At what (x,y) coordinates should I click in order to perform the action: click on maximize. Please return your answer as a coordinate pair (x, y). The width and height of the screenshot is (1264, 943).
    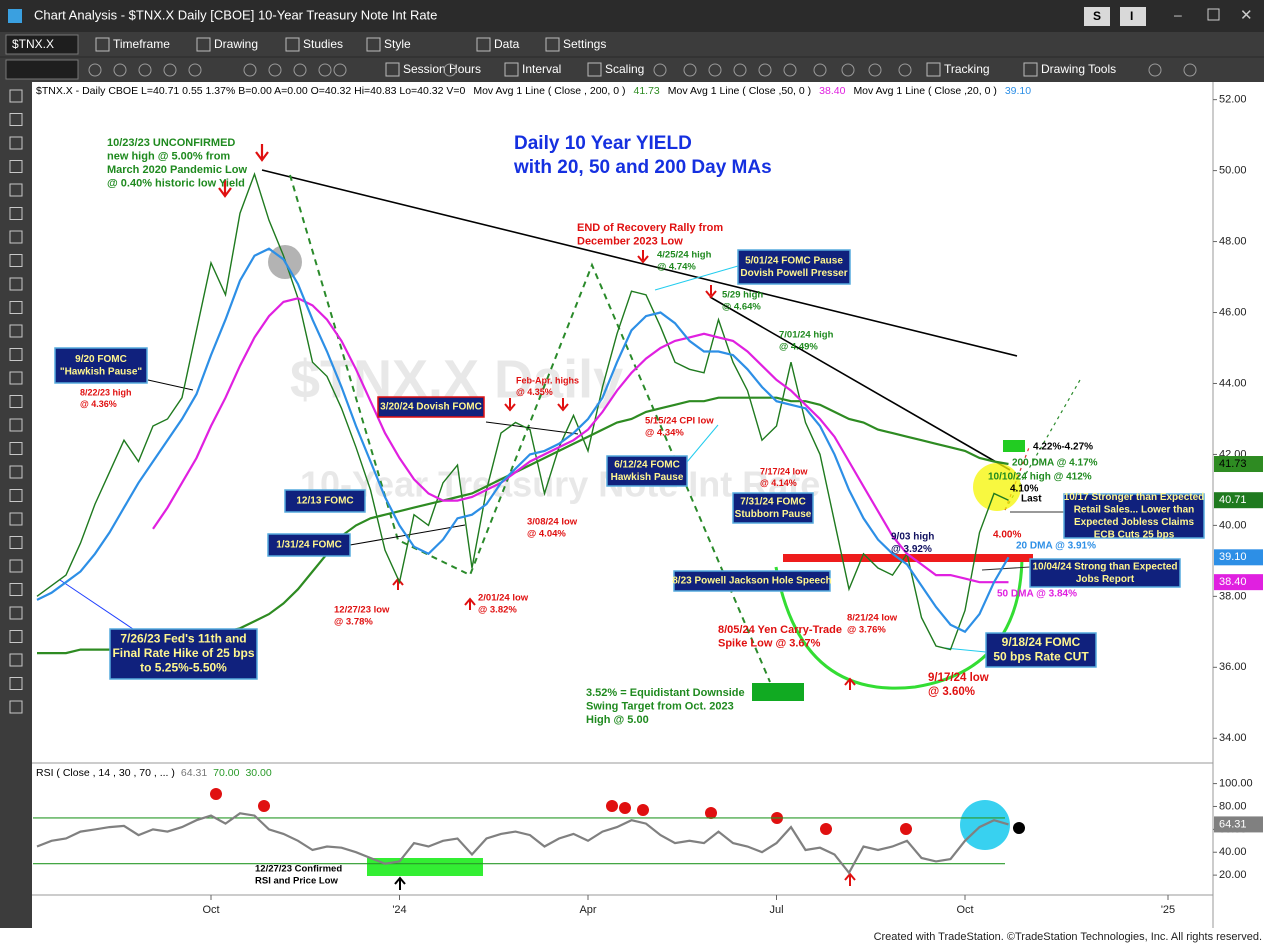
    Looking at the image, I should click on (1213, 14).